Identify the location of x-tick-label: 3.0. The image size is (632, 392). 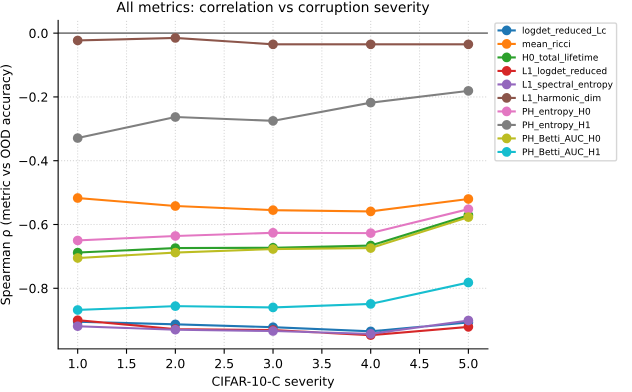
(273, 363).